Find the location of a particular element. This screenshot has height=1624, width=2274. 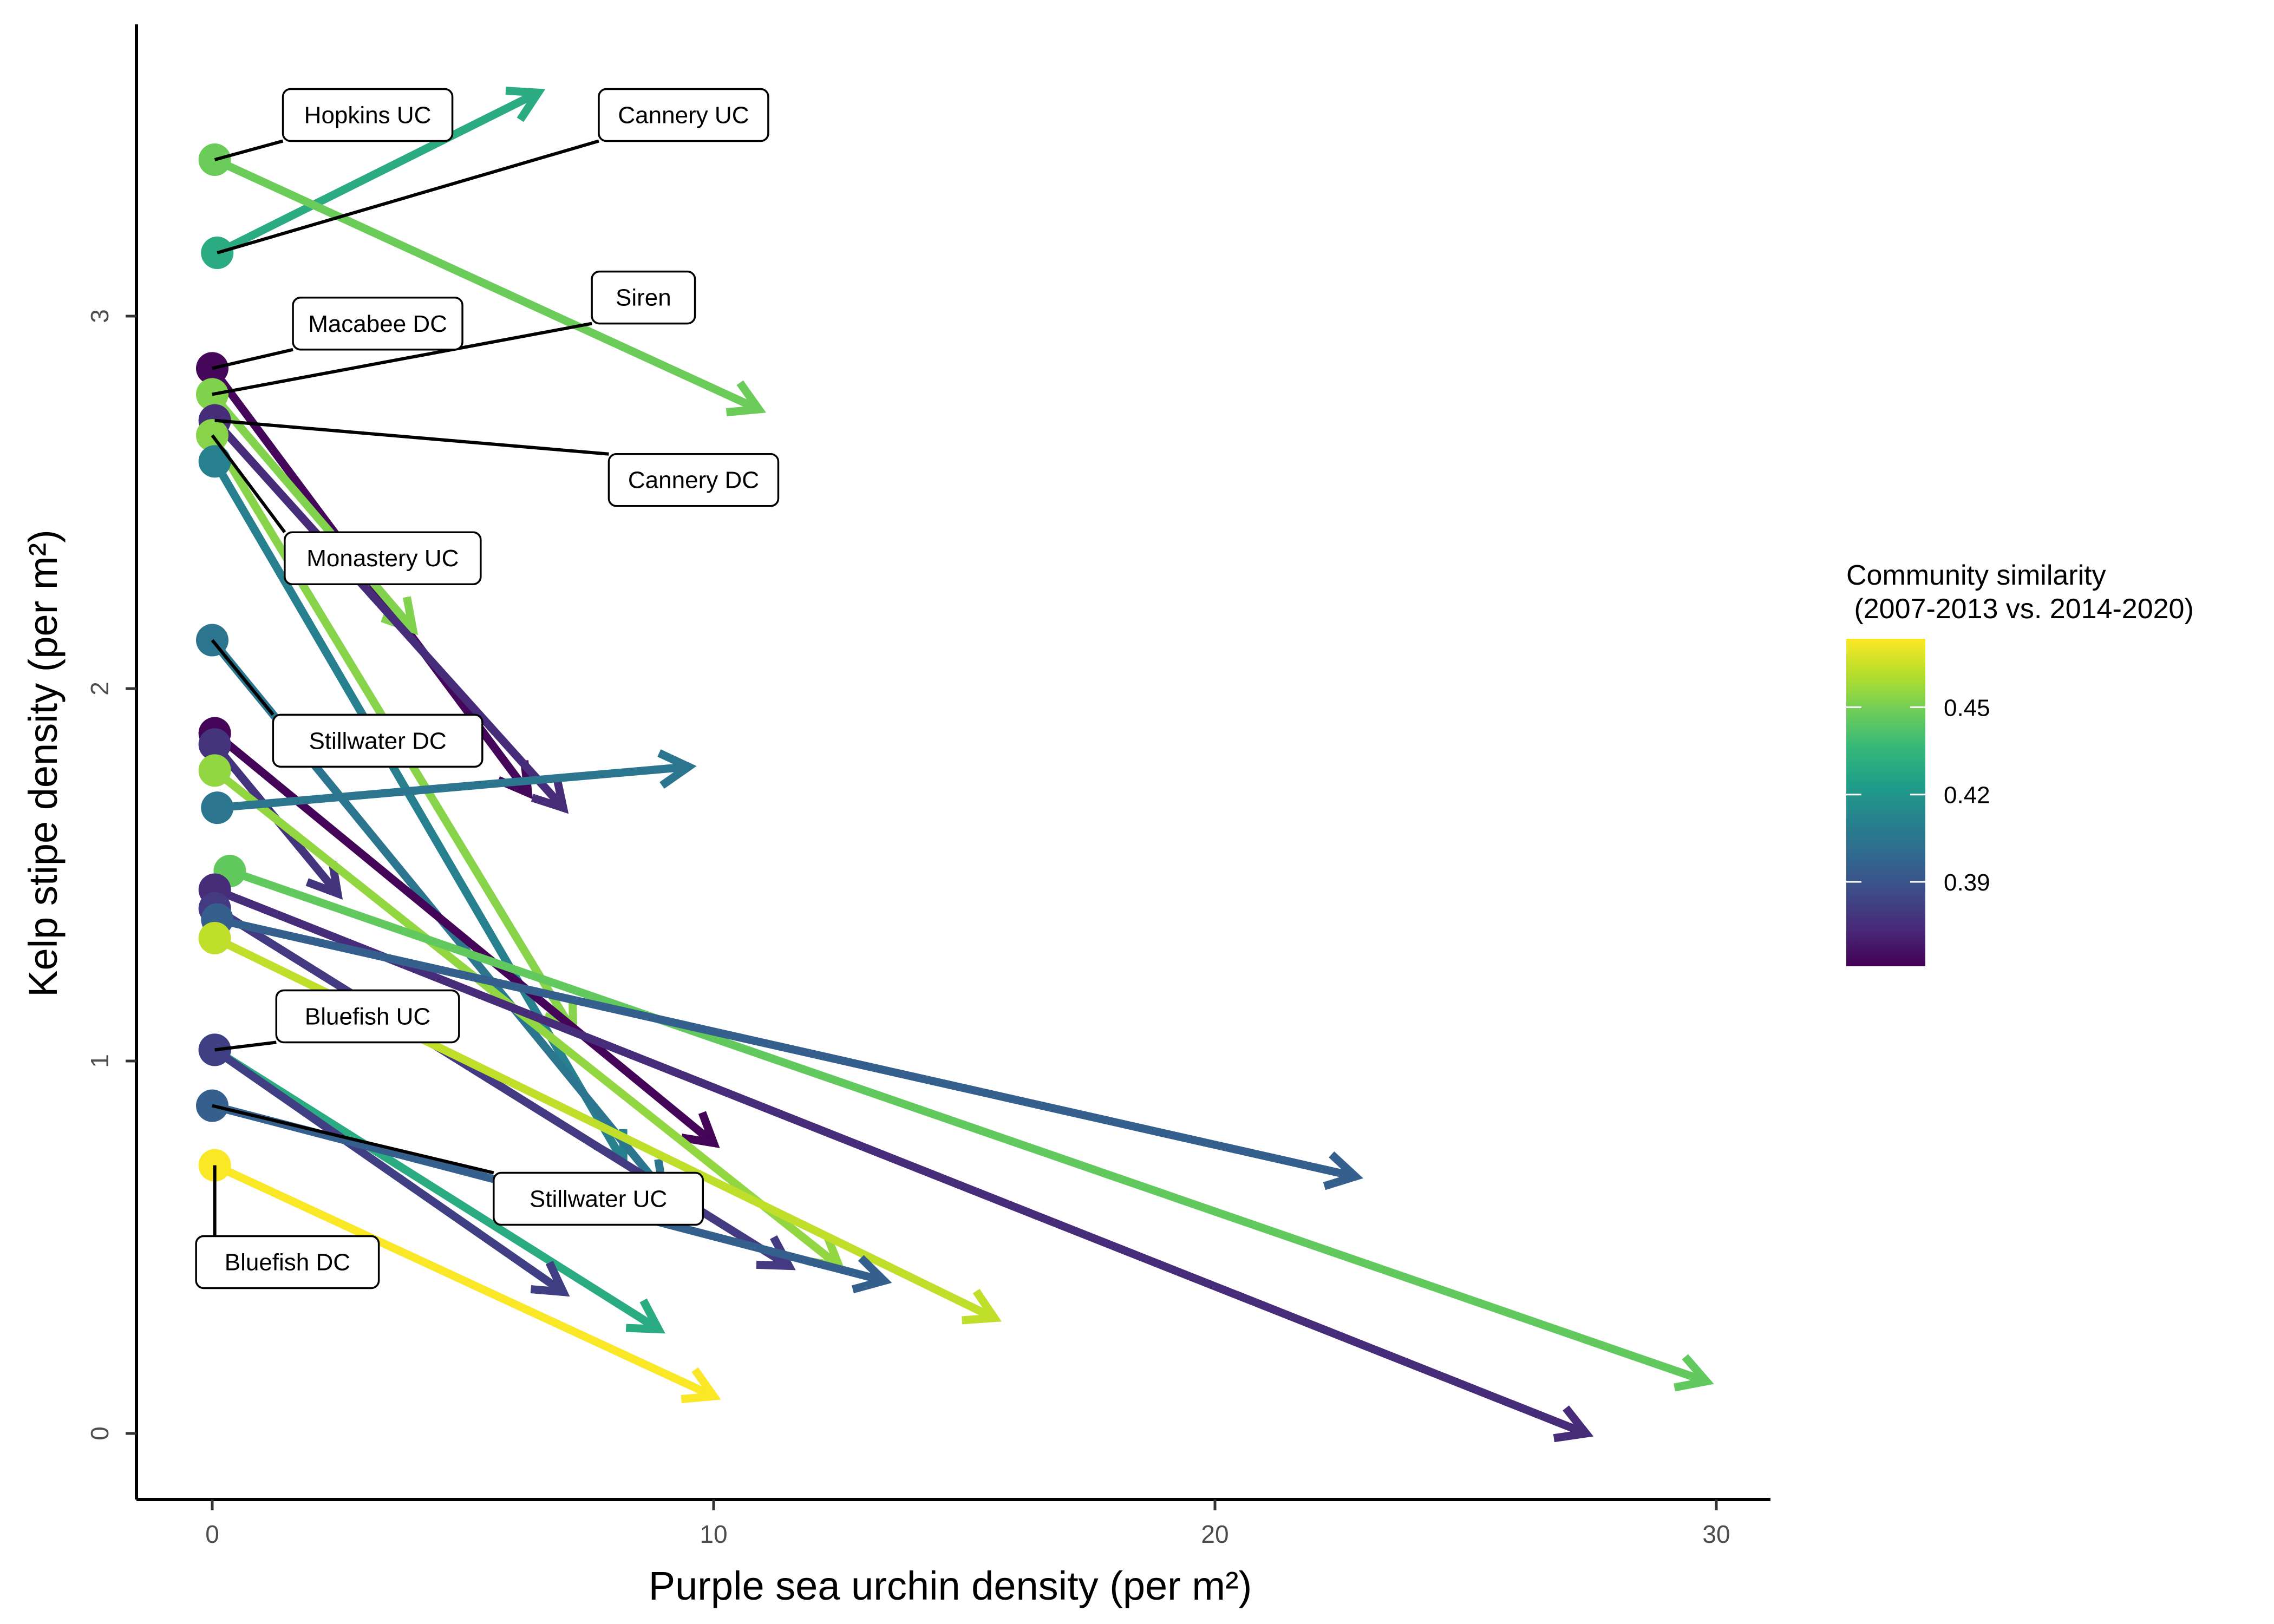

x-tick-label: 20 is located at coordinates (1215, 1534).